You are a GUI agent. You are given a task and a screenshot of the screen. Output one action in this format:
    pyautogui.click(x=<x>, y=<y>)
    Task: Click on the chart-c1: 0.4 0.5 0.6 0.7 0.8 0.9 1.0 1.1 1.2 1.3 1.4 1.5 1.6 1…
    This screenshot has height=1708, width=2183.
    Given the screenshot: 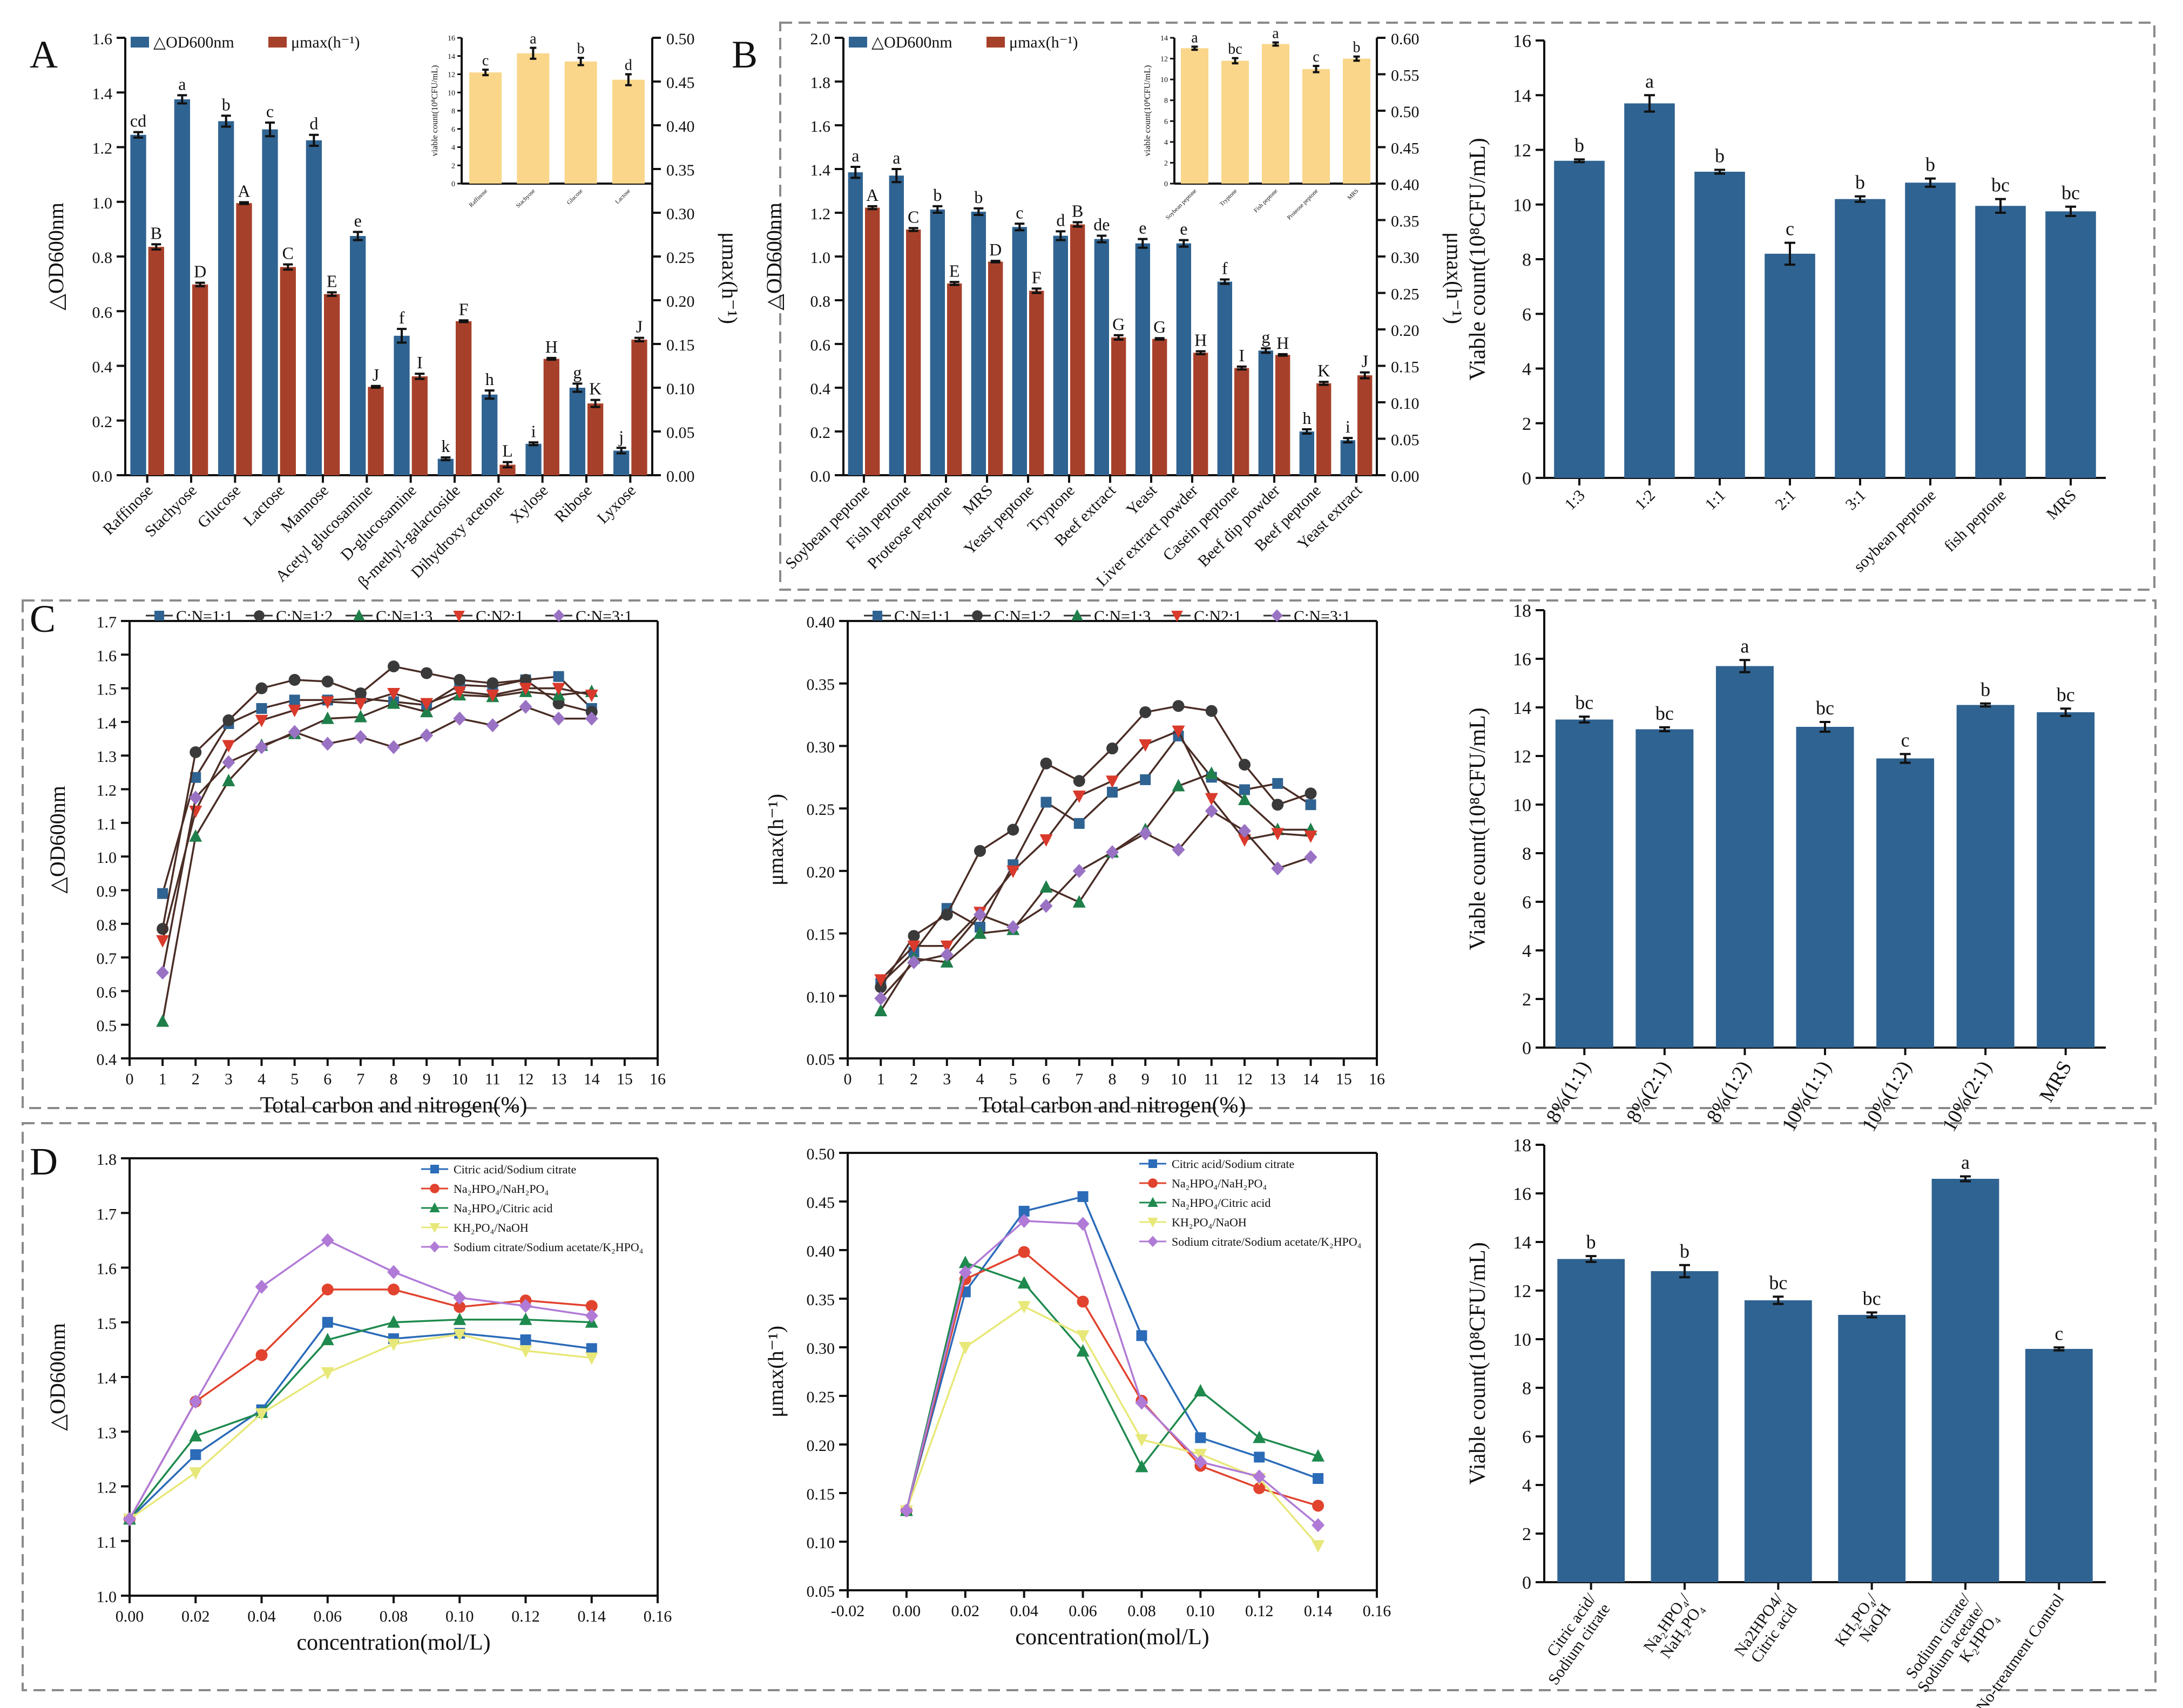 What is the action you would take?
    pyautogui.click(x=355, y=863)
    